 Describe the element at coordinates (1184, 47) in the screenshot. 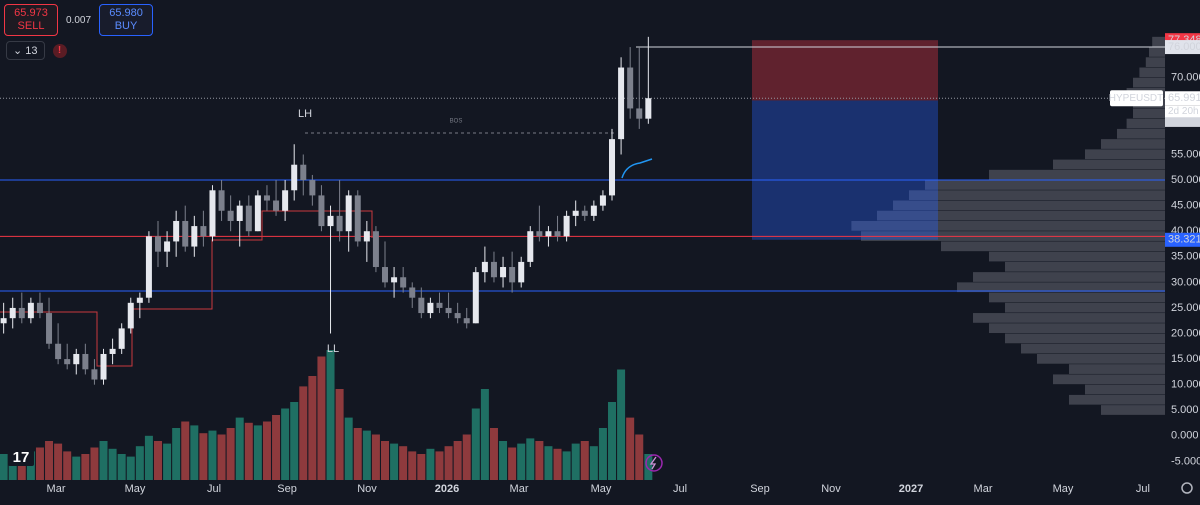

I see `high-label: 76.000` at that location.